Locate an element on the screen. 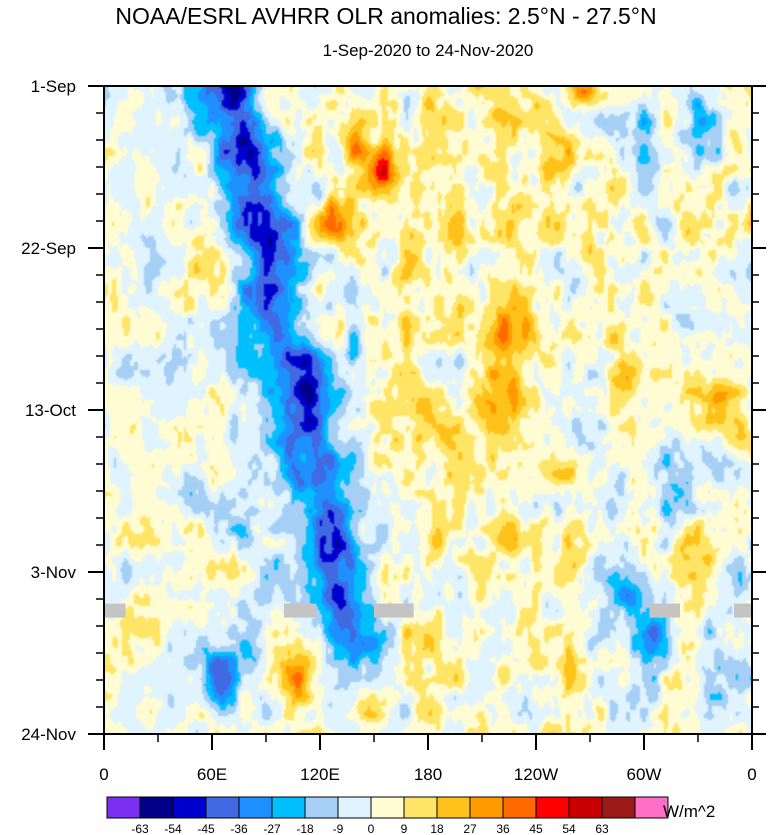 Image resolution: width=772 pixels, height=835 pixels. x-tick-label: 60E is located at coordinates (212, 774).